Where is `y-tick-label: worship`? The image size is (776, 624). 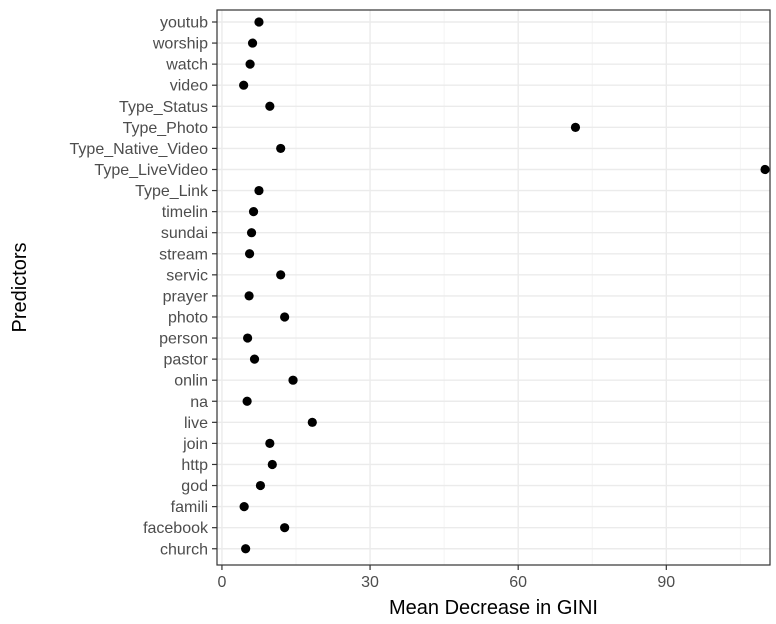
y-tick-label: worship is located at coordinates (180, 44).